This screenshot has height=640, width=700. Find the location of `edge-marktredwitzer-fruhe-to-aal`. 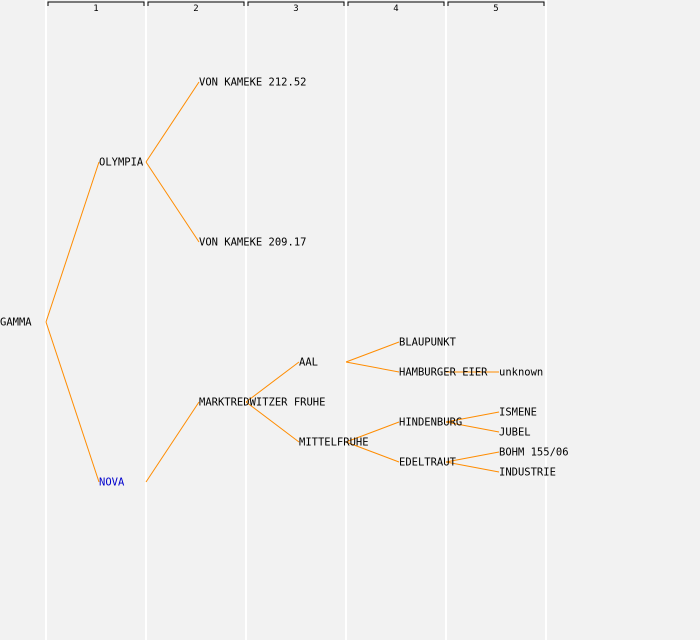

edge-marktredwitzer-fruhe-to-aal is located at coordinates (272, 382).